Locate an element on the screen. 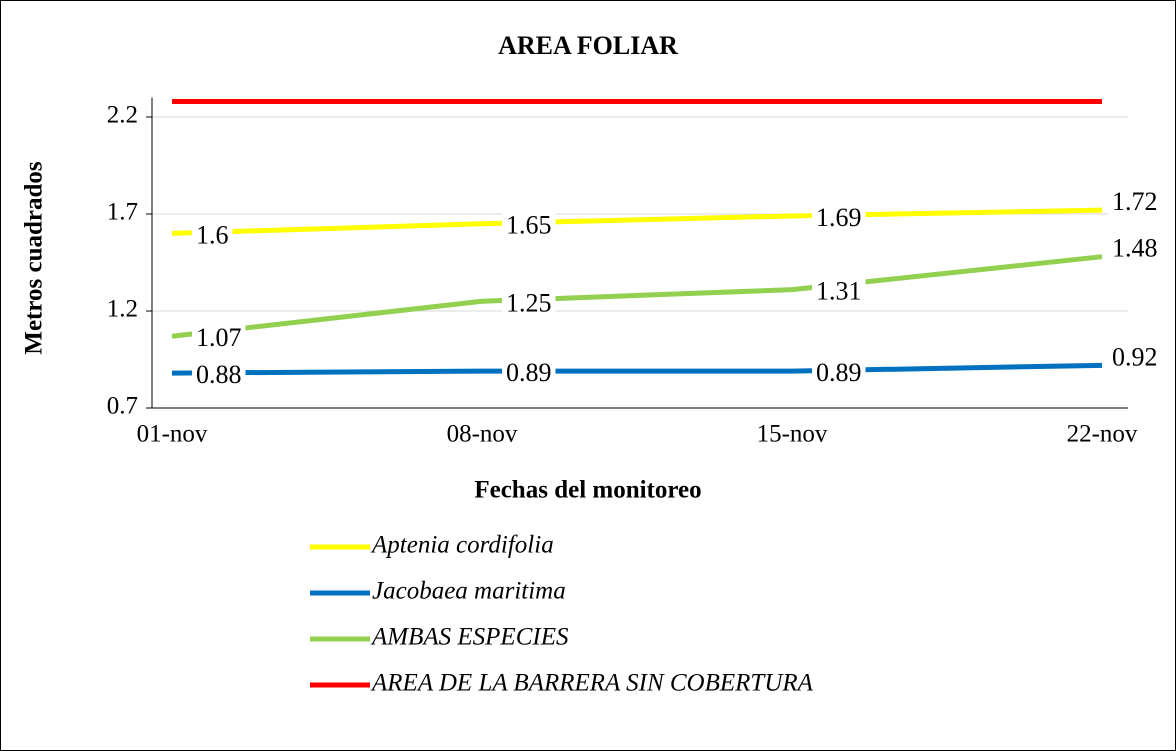 The image size is (1176, 751). legend-label: Jacobaea maritima is located at coordinates (469, 591).